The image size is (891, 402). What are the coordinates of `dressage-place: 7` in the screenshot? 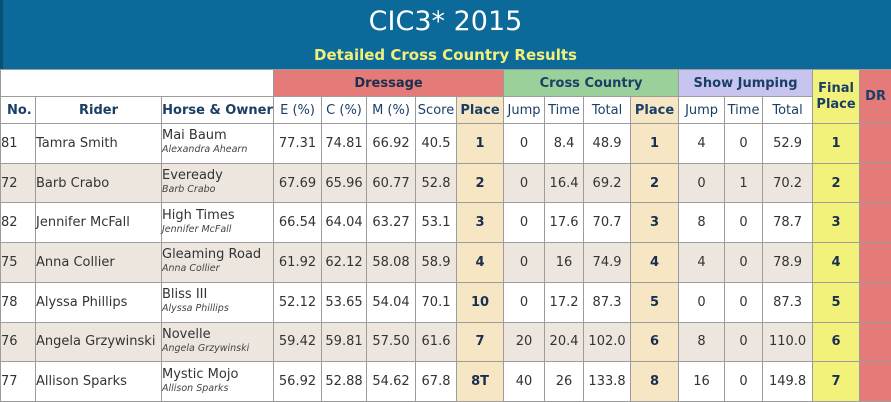 It's located at (480, 342).